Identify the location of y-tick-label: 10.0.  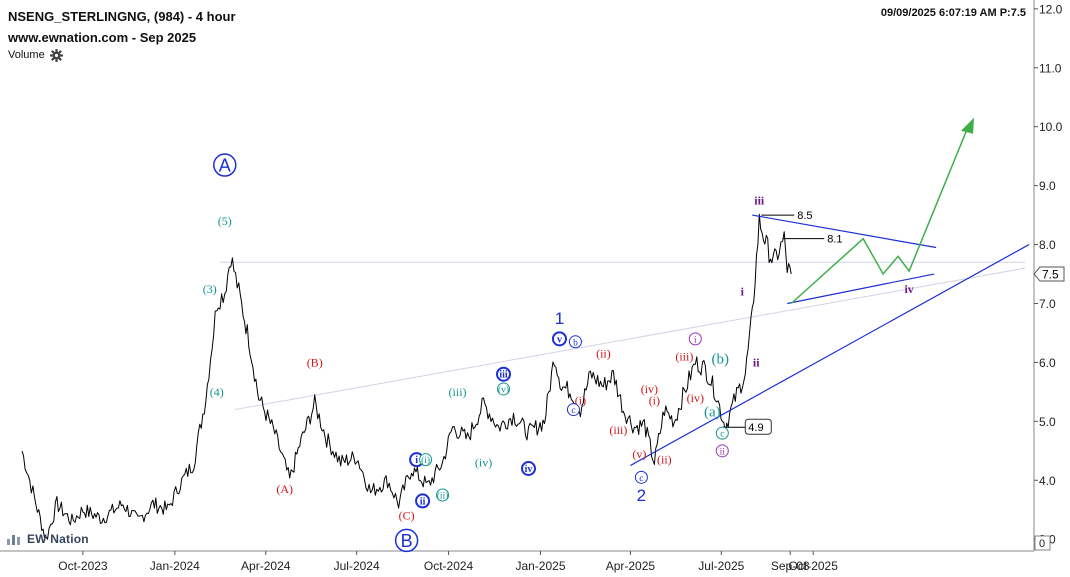
(1051, 127).